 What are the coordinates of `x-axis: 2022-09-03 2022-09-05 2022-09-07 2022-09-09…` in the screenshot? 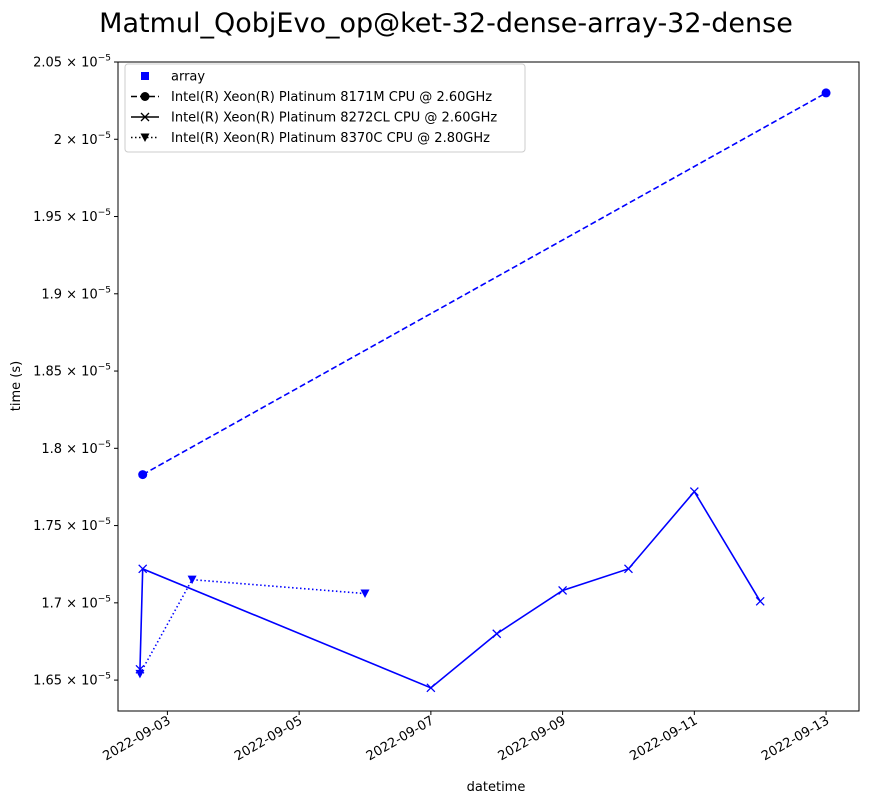 It's located at (466, 737).